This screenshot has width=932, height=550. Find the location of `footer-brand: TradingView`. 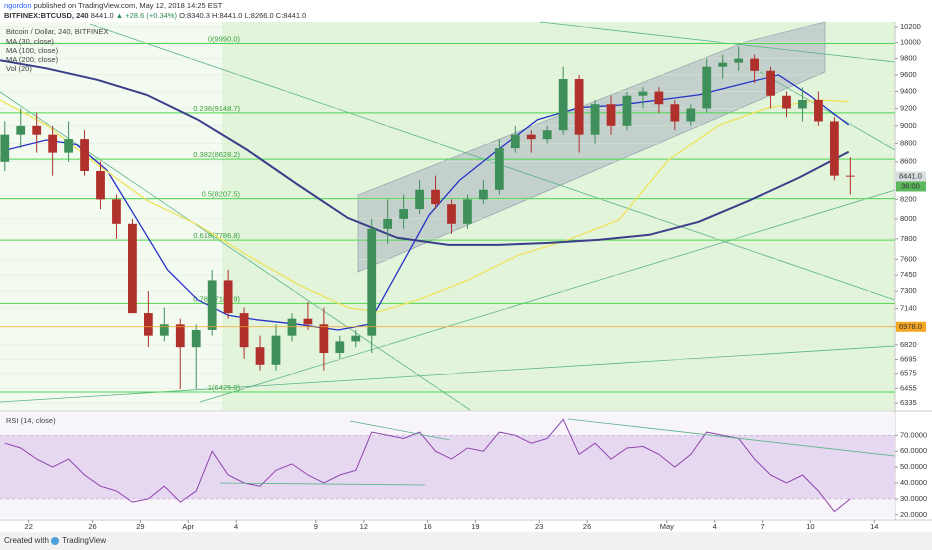

footer-brand: TradingView is located at coordinates (84, 540).